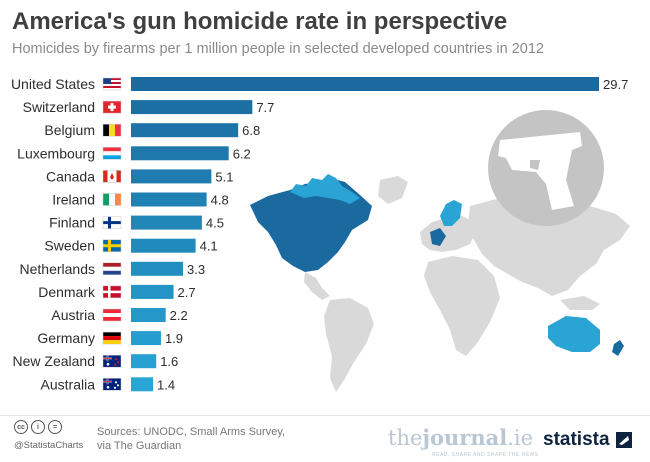 The height and width of the screenshot is (462, 650). Describe the element at coordinates (220, 200) in the screenshot. I see `value-label: 4.8` at that location.